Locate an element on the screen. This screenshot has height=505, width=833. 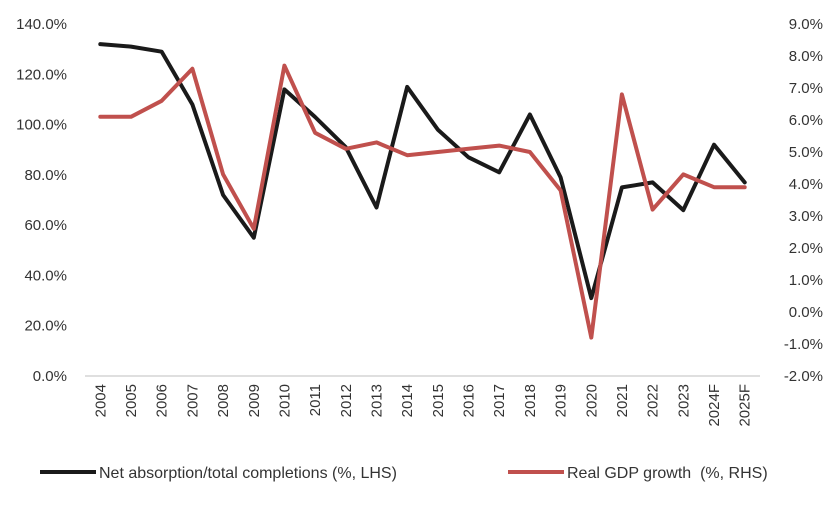
left-axis-tick-label: 140.0% is located at coordinates (41, 24).